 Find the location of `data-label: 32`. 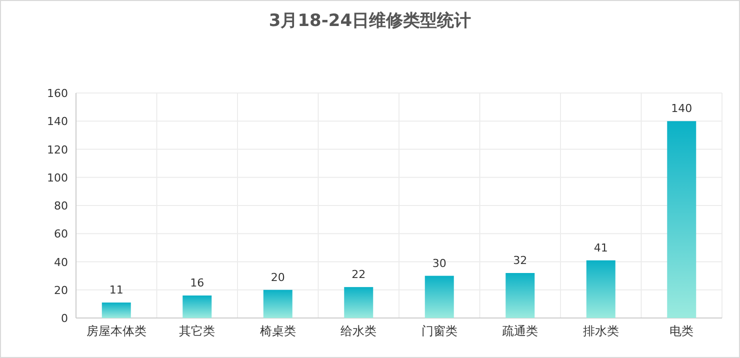

data-label: 32 is located at coordinates (520, 260).